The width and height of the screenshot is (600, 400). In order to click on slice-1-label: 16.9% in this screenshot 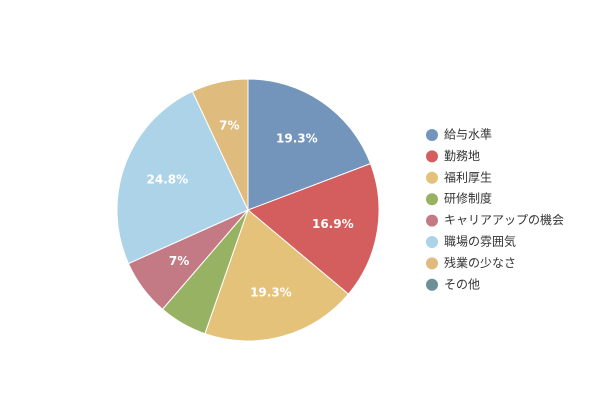, I will do `click(333, 224)`.